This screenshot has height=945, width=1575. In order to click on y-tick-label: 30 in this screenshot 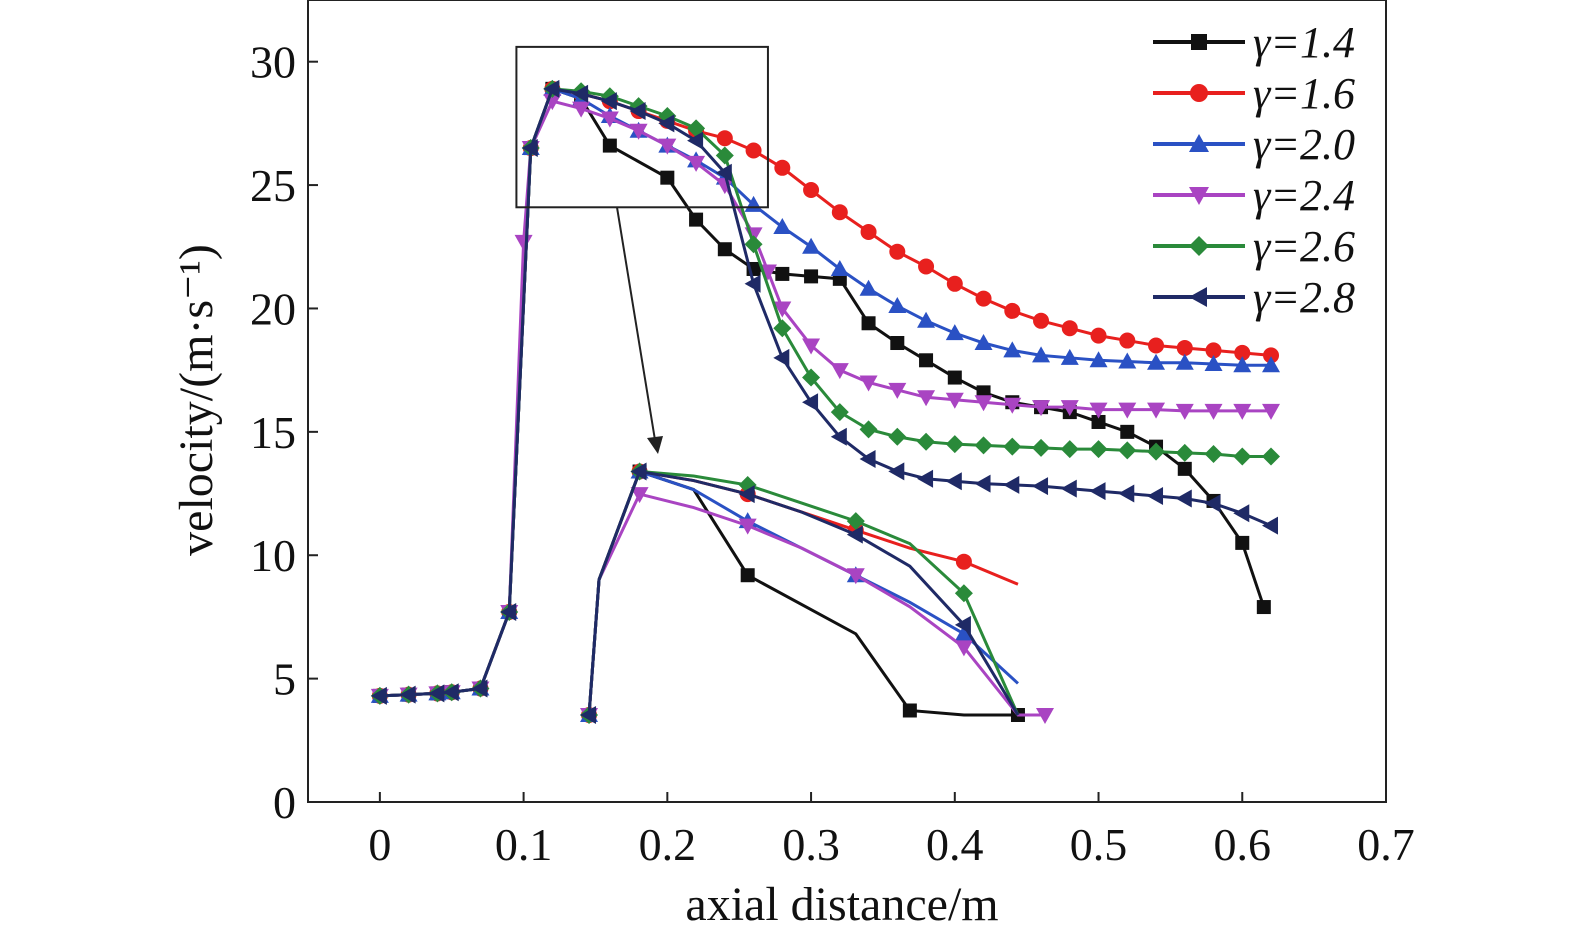, I will do `click(273, 62)`.